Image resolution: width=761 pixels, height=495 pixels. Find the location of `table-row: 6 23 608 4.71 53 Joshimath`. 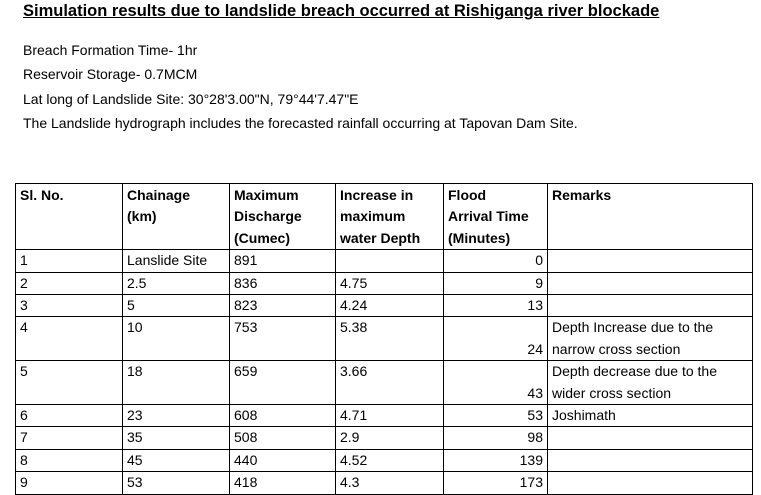

table-row: 6 23 608 4.71 53 Joshimath is located at coordinates (384, 416).